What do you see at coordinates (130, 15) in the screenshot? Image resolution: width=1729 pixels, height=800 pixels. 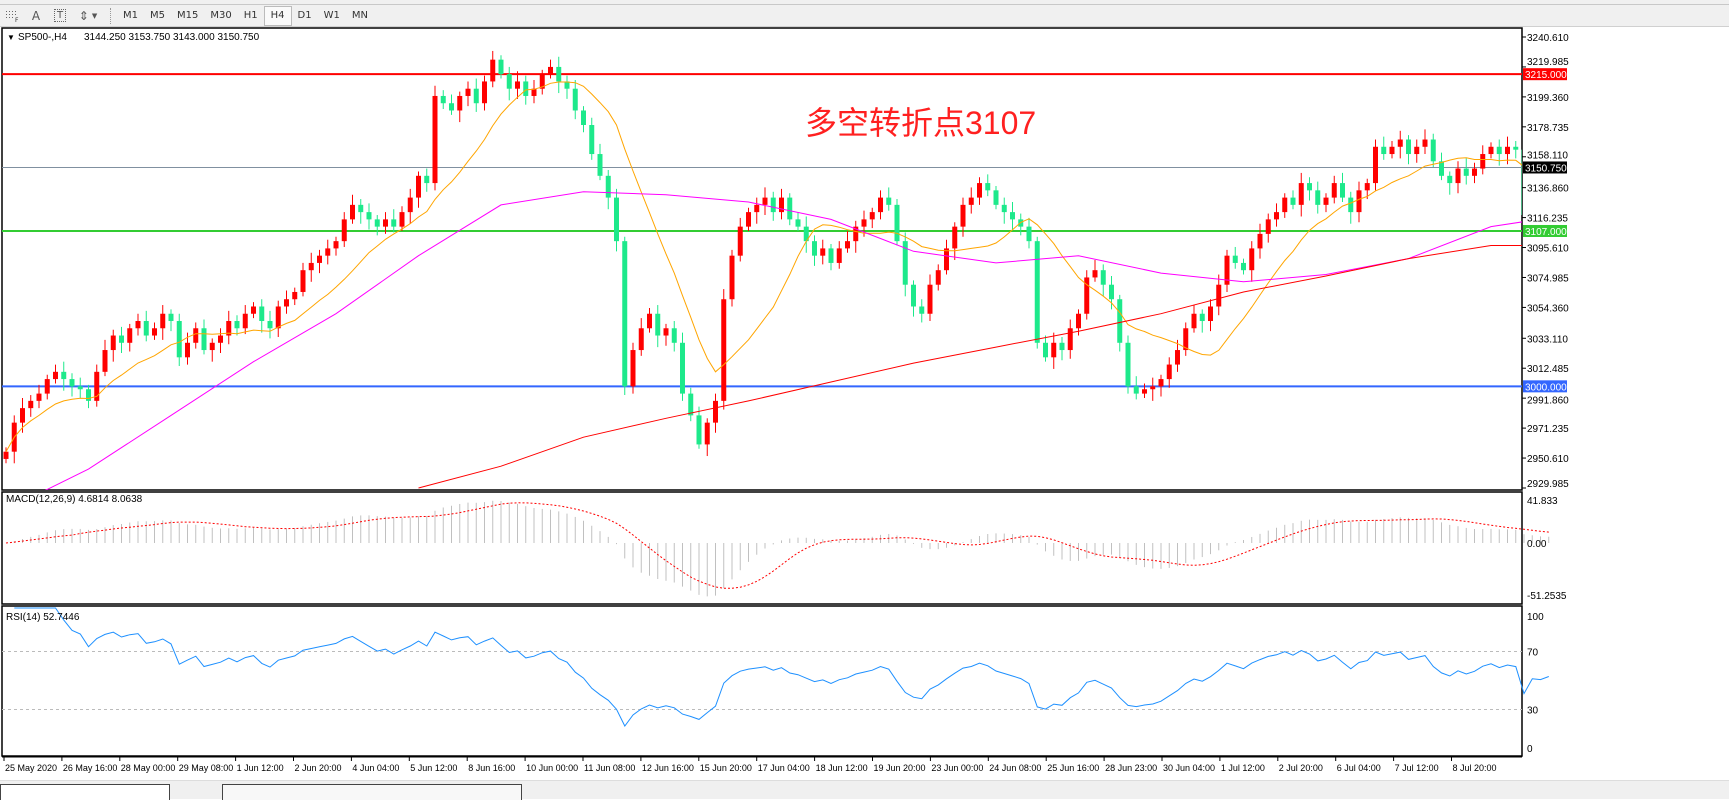 I see `timeframe-m1: M1` at bounding box center [130, 15].